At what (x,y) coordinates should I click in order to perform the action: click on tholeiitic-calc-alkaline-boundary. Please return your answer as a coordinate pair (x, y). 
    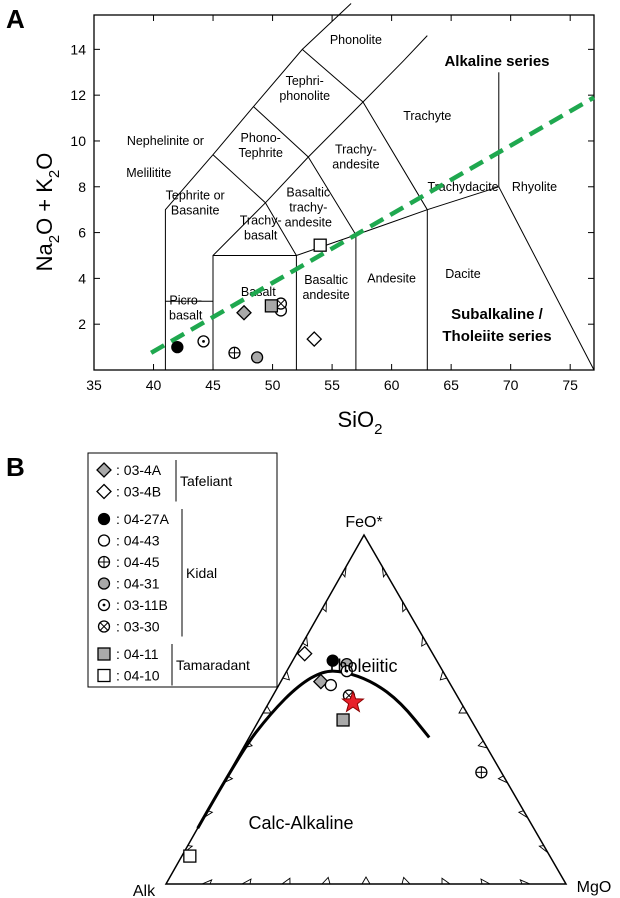
    Looking at the image, I should click on (313, 749).